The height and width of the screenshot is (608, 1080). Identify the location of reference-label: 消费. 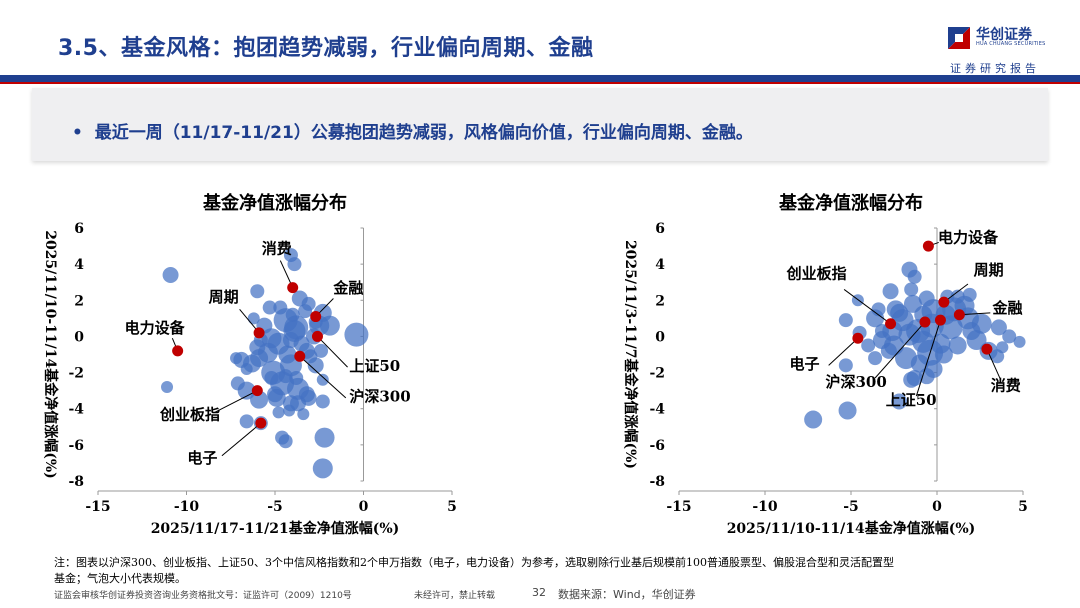
(1006, 386).